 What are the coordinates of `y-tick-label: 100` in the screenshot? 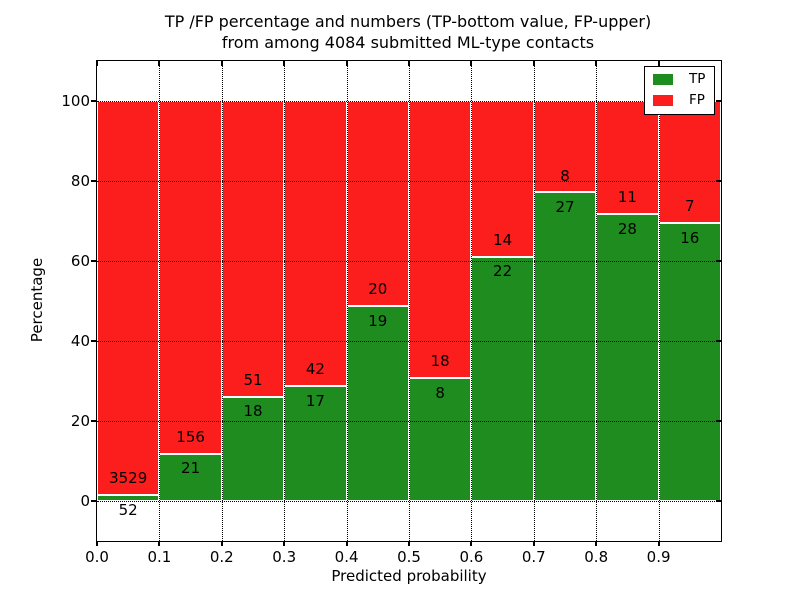 It's located at (75, 101).